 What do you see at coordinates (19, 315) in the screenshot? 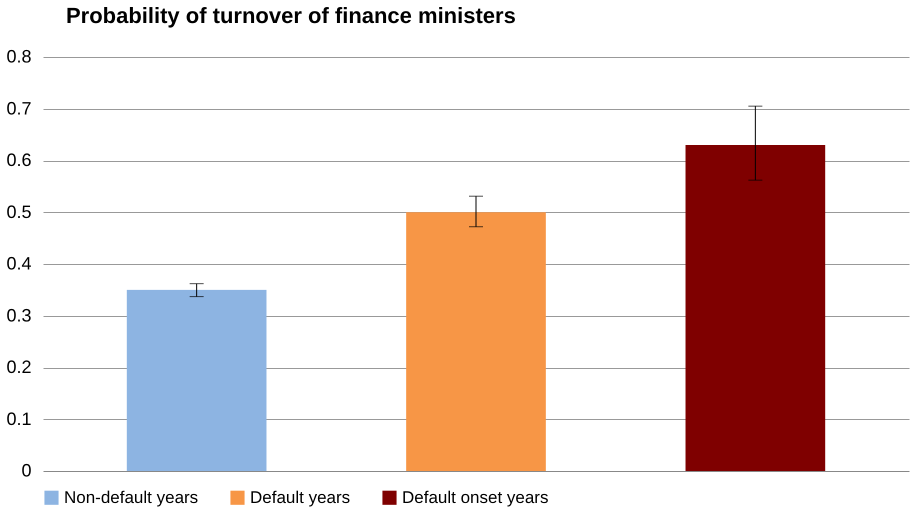
I see `y-tick-label: 0.3` at bounding box center [19, 315].